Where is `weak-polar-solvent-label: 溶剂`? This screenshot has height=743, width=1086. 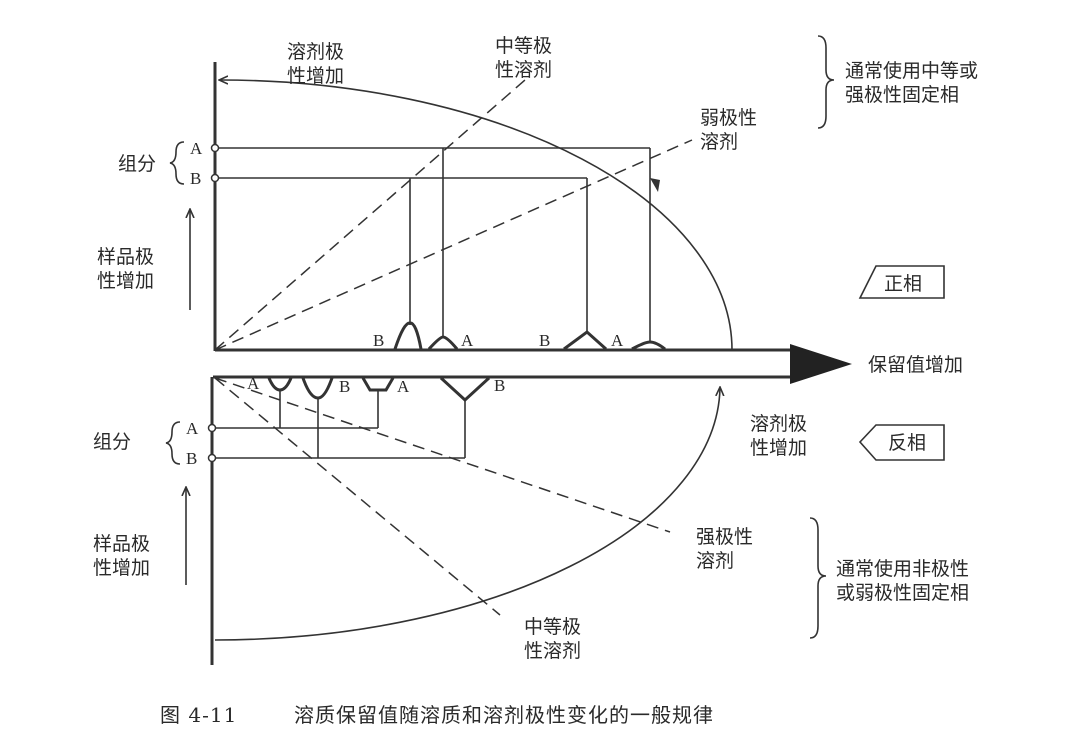 weak-polar-solvent-label: 溶剂 is located at coordinates (719, 142).